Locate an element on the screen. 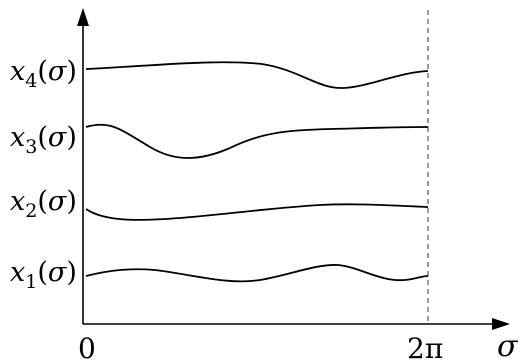 The height and width of the screenshot is (364, 521). x-tick-label-end: 2π is located at coordinates (425, 348).